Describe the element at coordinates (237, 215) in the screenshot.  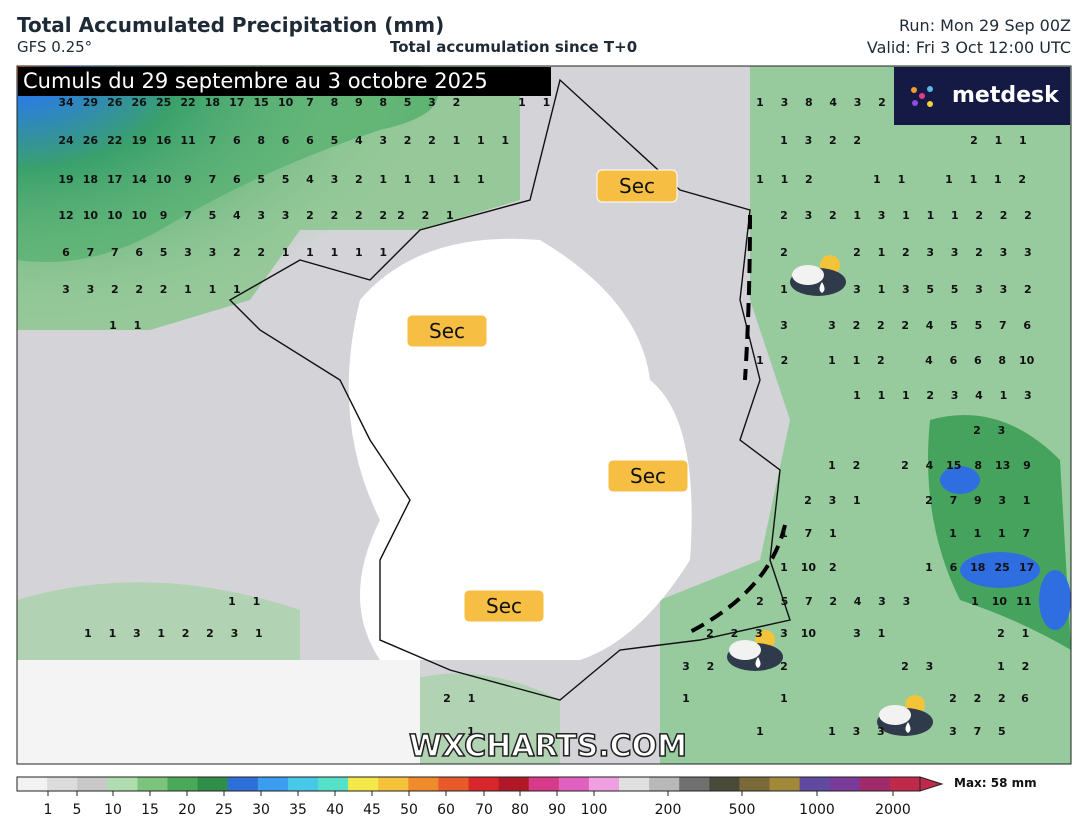
I see `precip-value: 4` at that location.